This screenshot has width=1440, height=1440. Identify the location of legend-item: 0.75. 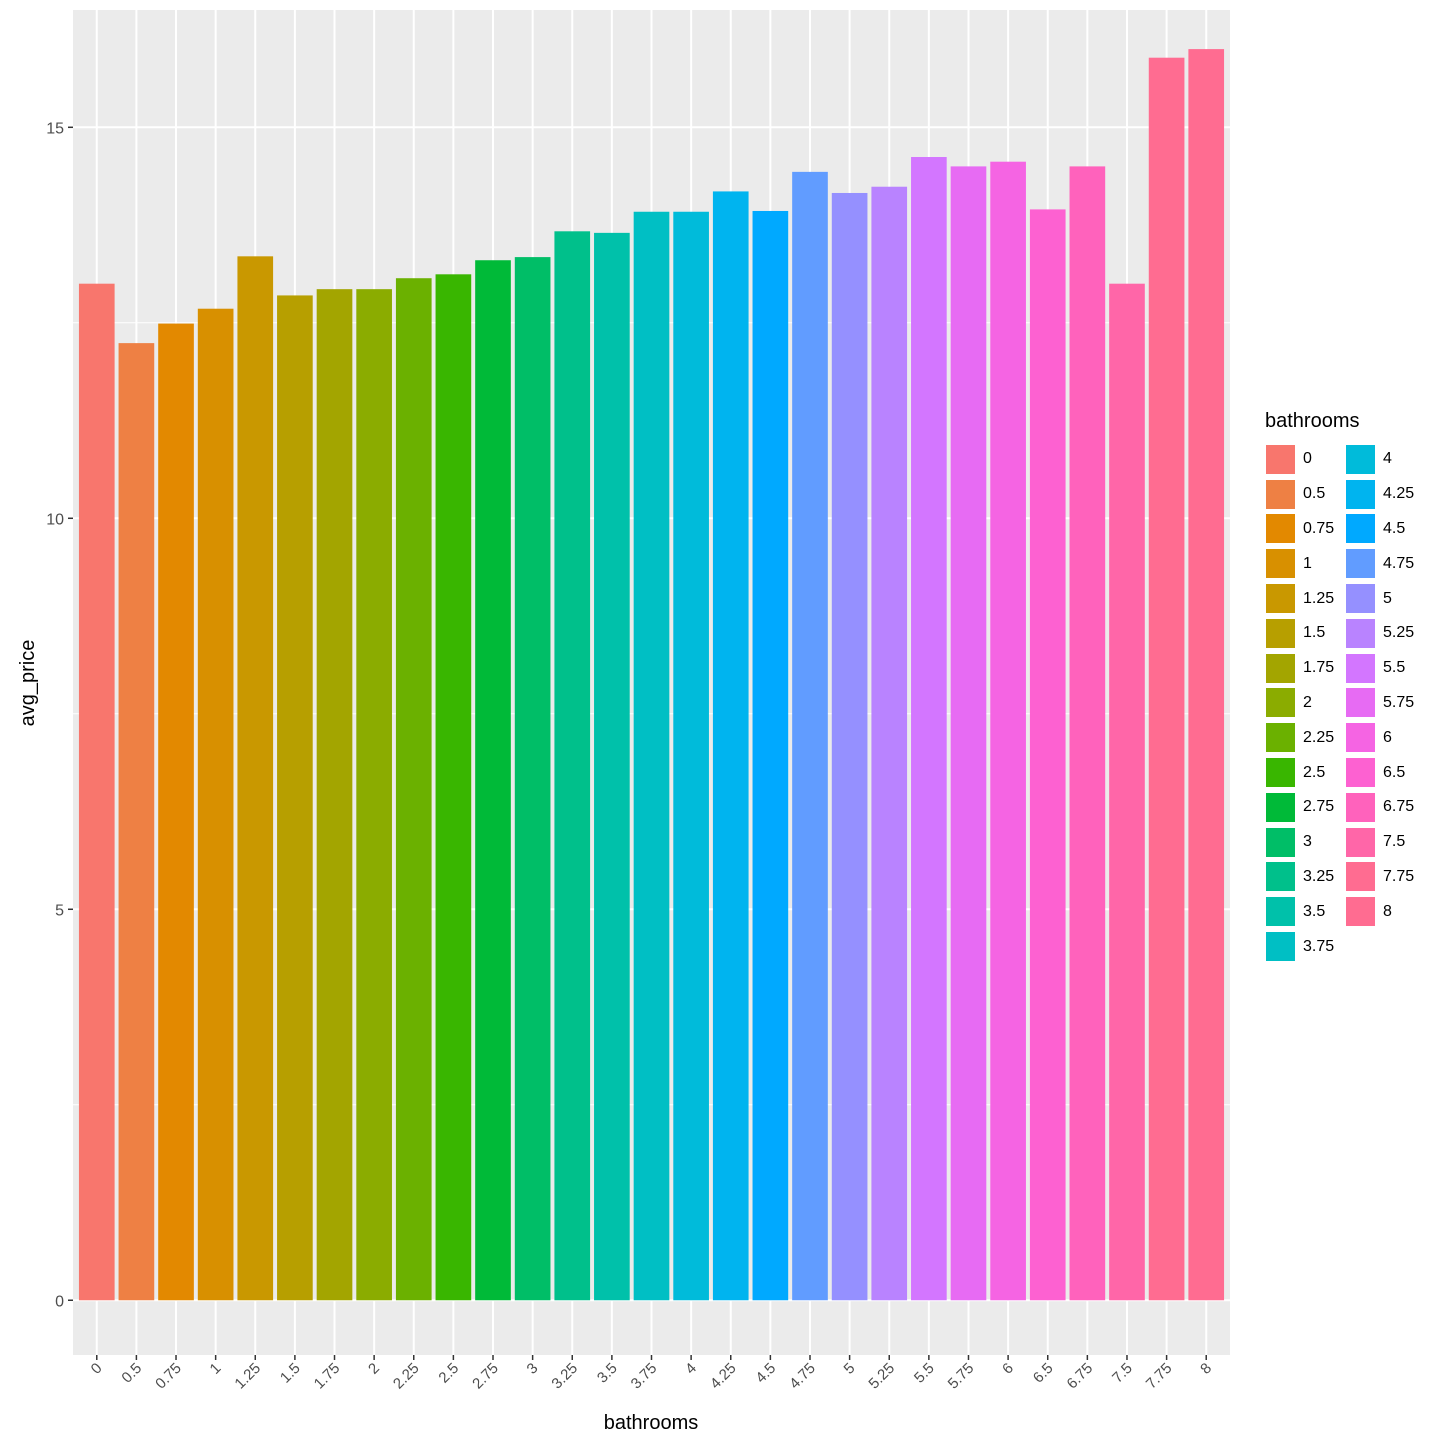
(1305, 529).